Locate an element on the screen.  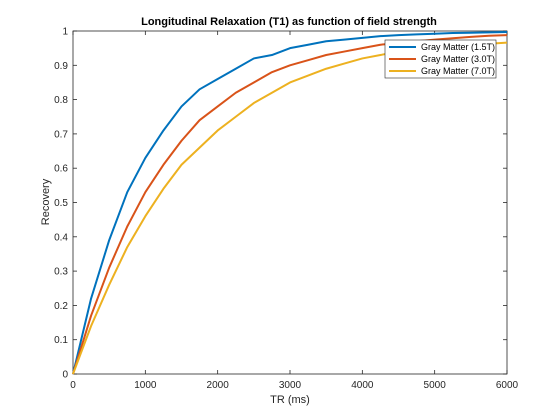
x-axis-label: TR (ms) is located at coordinates (290, 400).